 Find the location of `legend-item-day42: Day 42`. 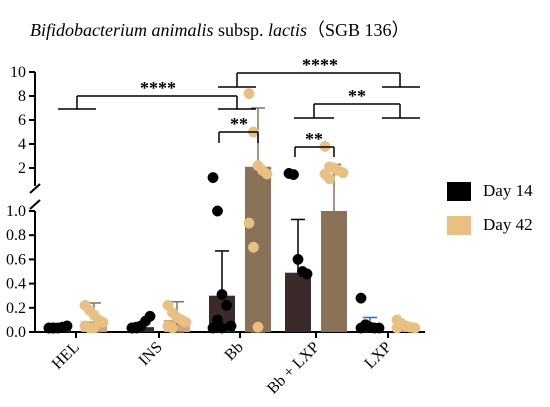

legend-item-day42: Day 42 is located at coordinates (490, 225).